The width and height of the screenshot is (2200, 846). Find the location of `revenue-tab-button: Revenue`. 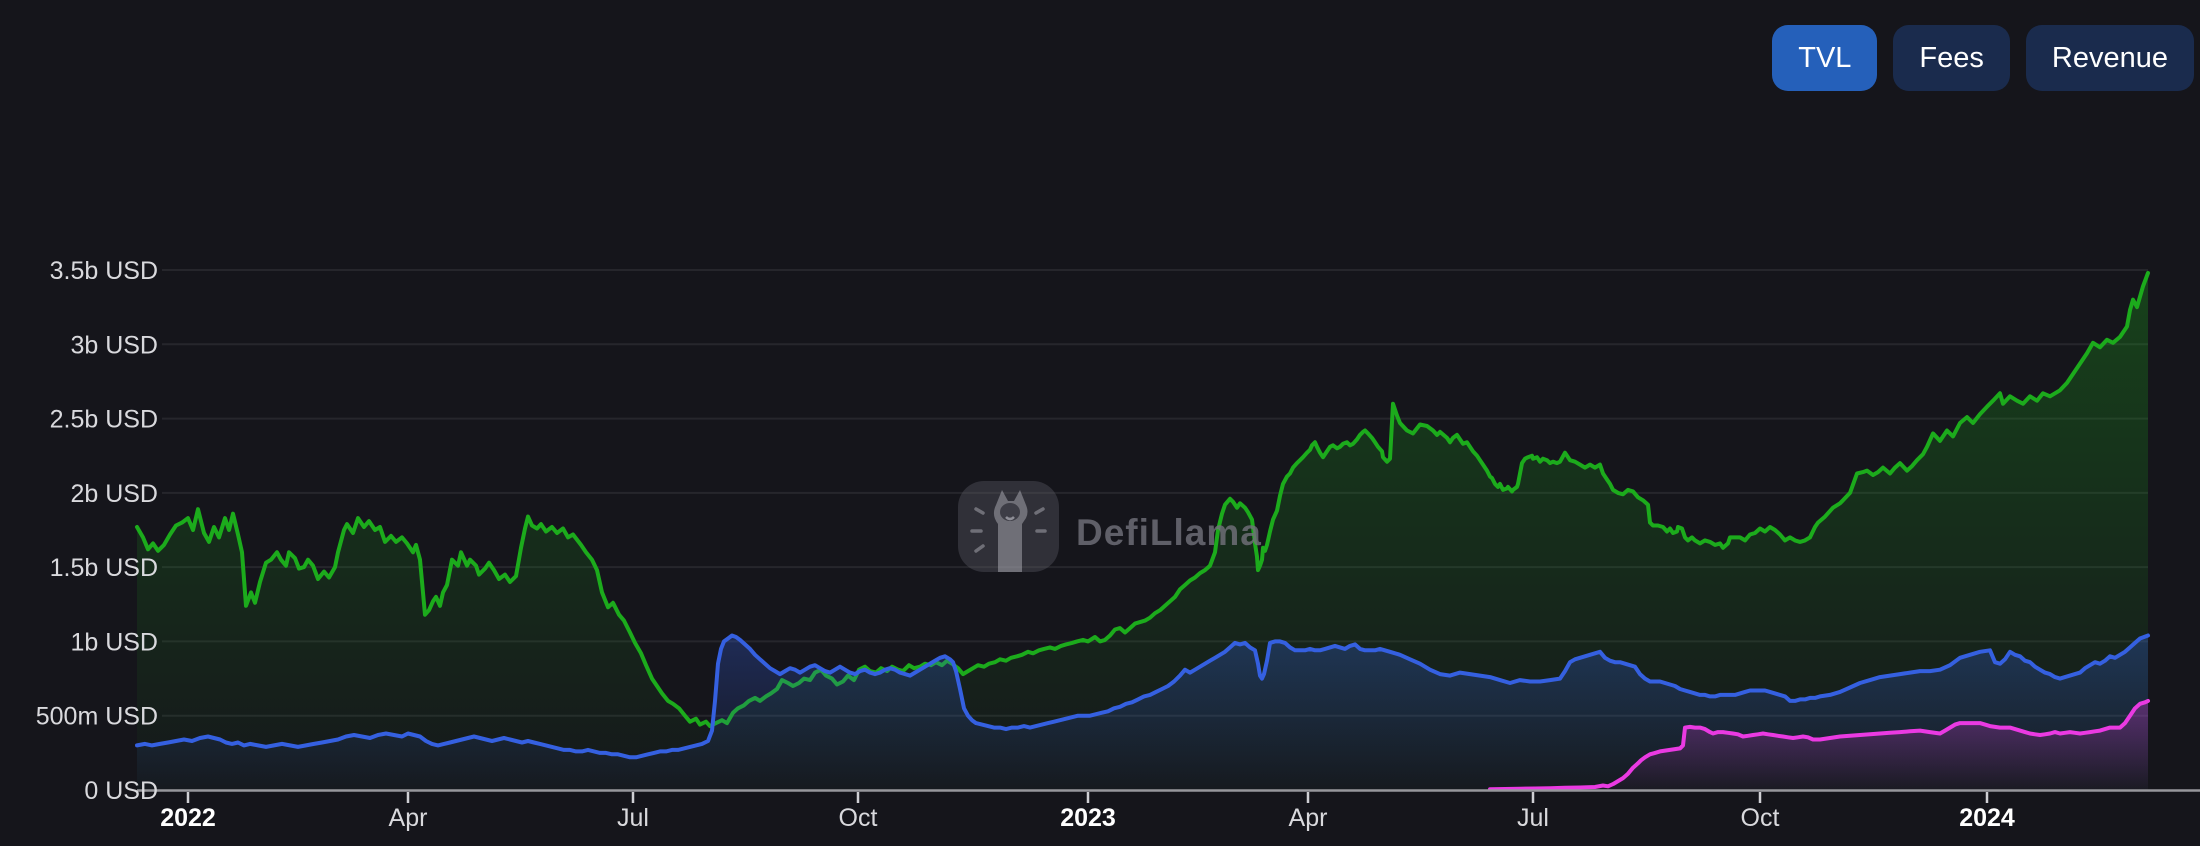

revenue-tab-button: Revenue is located at coordinates (2109, 58).